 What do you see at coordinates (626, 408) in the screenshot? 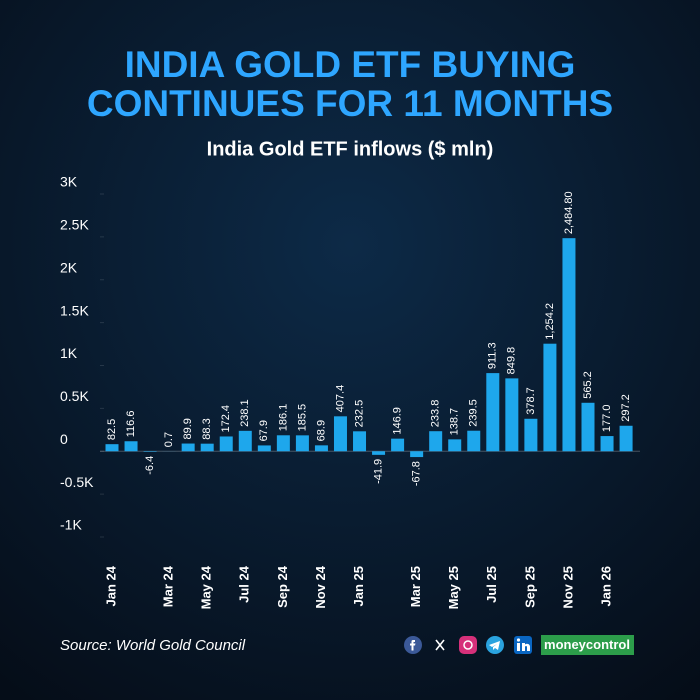
I see `value-label: 297.2` at bounding box center [626, 408].